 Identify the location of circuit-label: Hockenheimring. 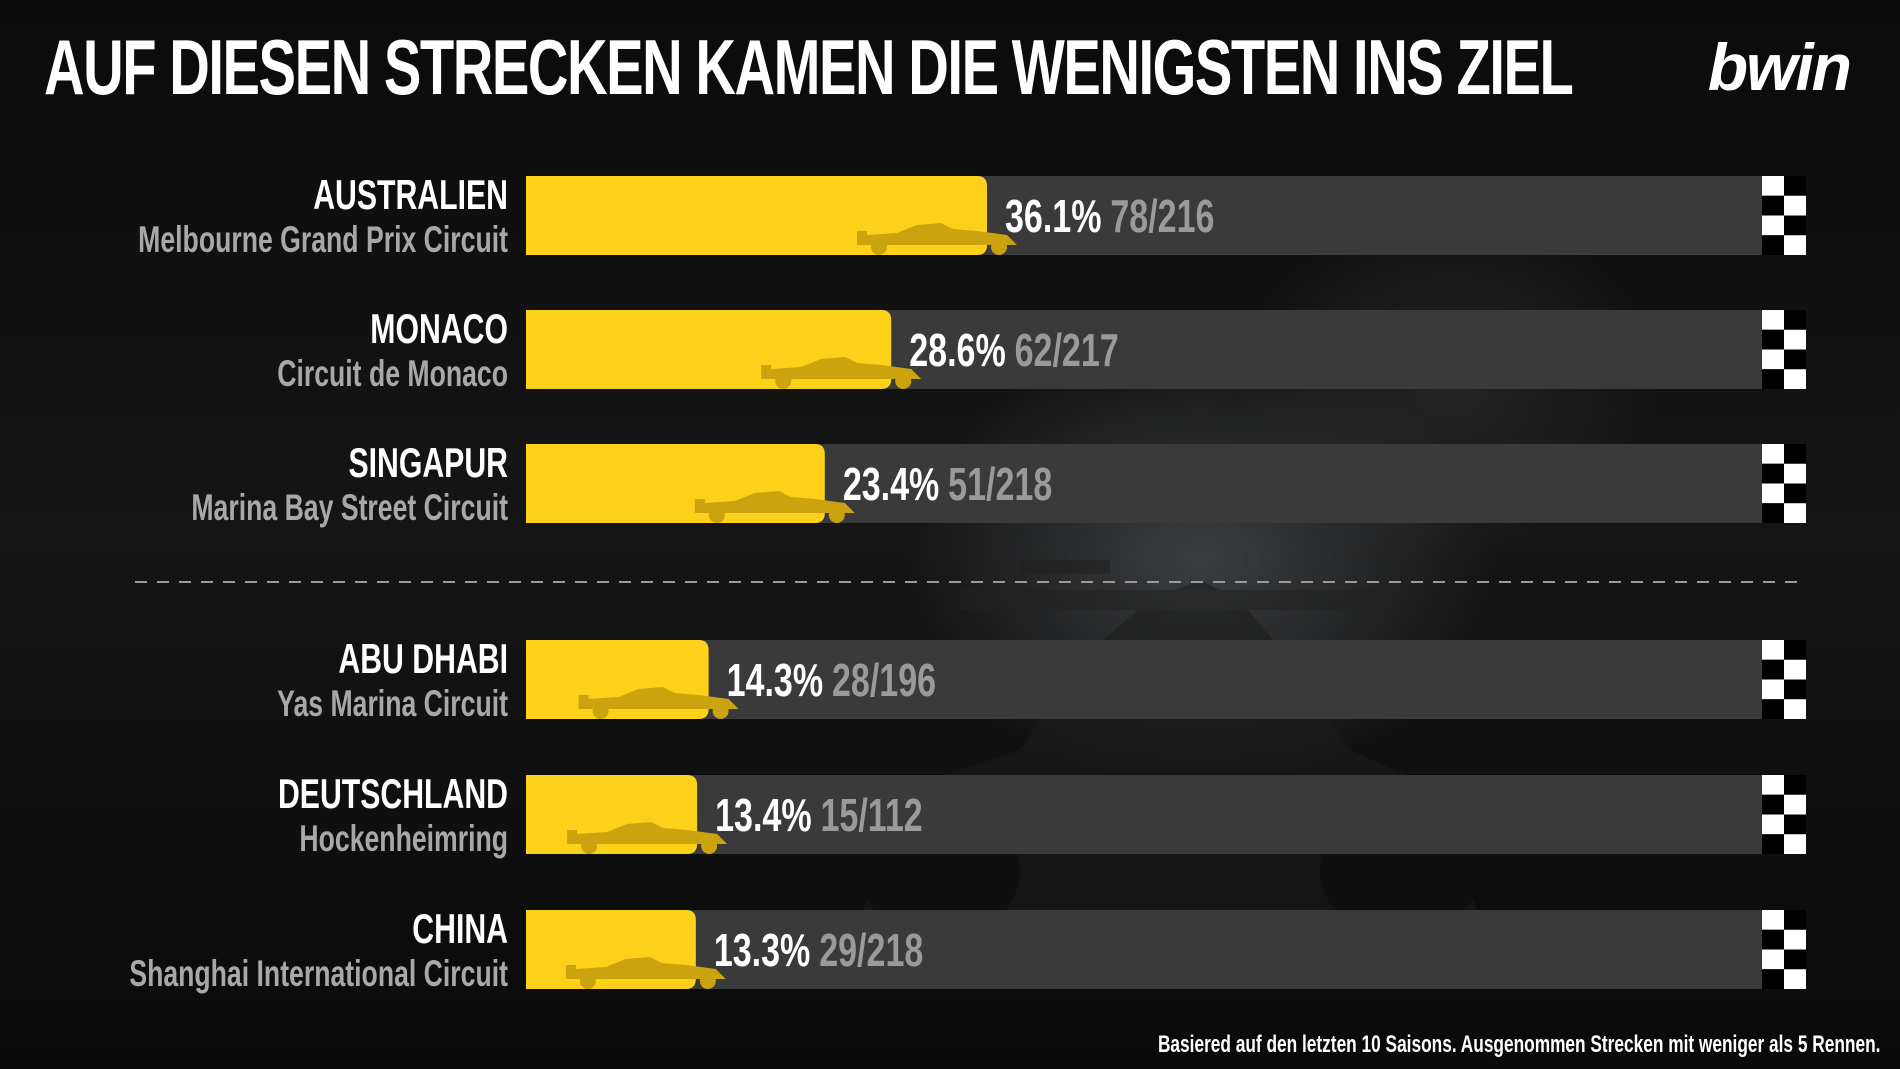
(403, 838).